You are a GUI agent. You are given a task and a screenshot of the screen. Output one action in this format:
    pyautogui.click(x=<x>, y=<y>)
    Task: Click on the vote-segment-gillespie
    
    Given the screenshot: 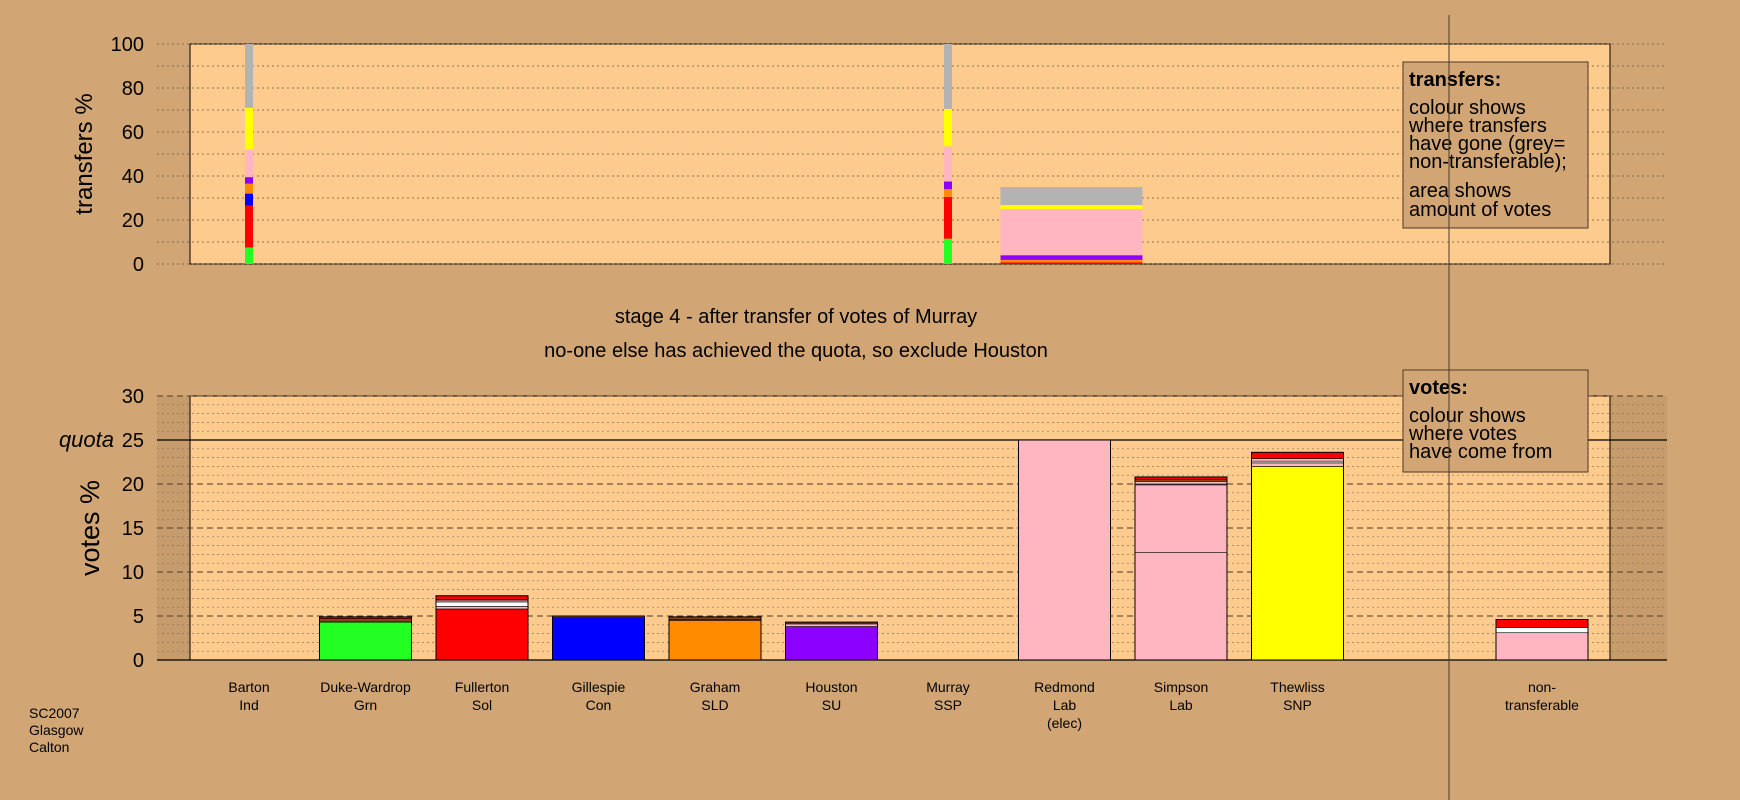 What is the action you would take?
    pyautogui.click(x=598, y=639)
    